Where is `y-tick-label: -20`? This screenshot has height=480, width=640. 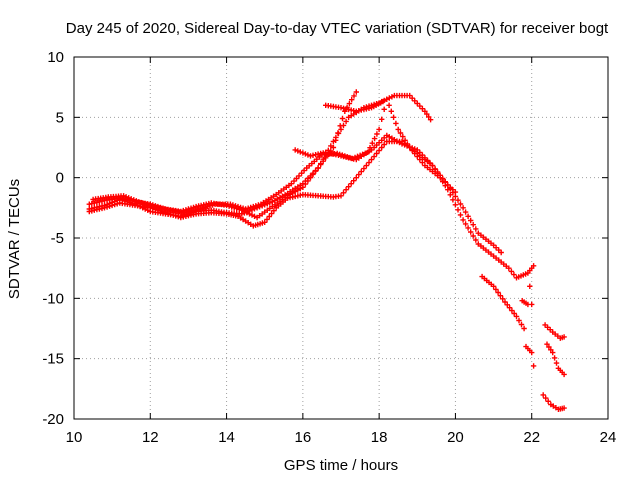 y-tick-label: -20 is located at coordinates (53, 419).